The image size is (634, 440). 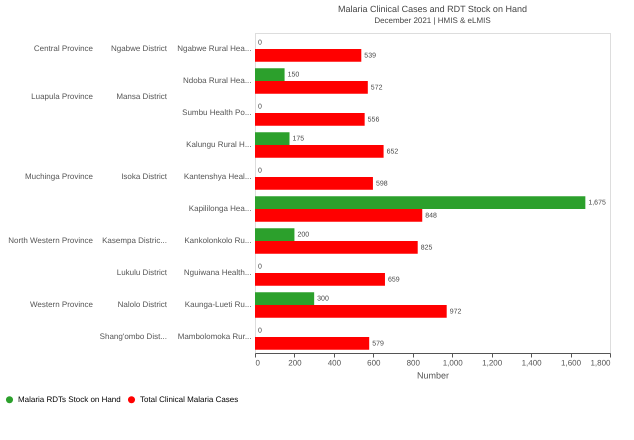 What do you see at coordinates (532, 363) in the screenshot?
I see `x-tick-label: 1,400` at bounding box center [532, 363].